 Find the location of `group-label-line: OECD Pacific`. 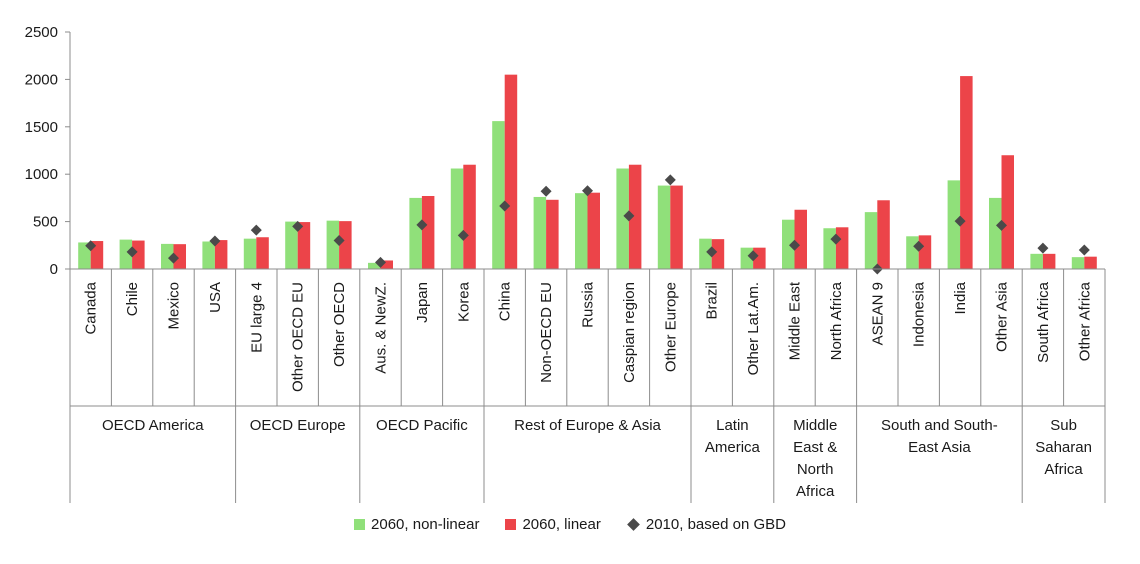

group-label-line: OECD Pacific is located at coordinates (422, 425).